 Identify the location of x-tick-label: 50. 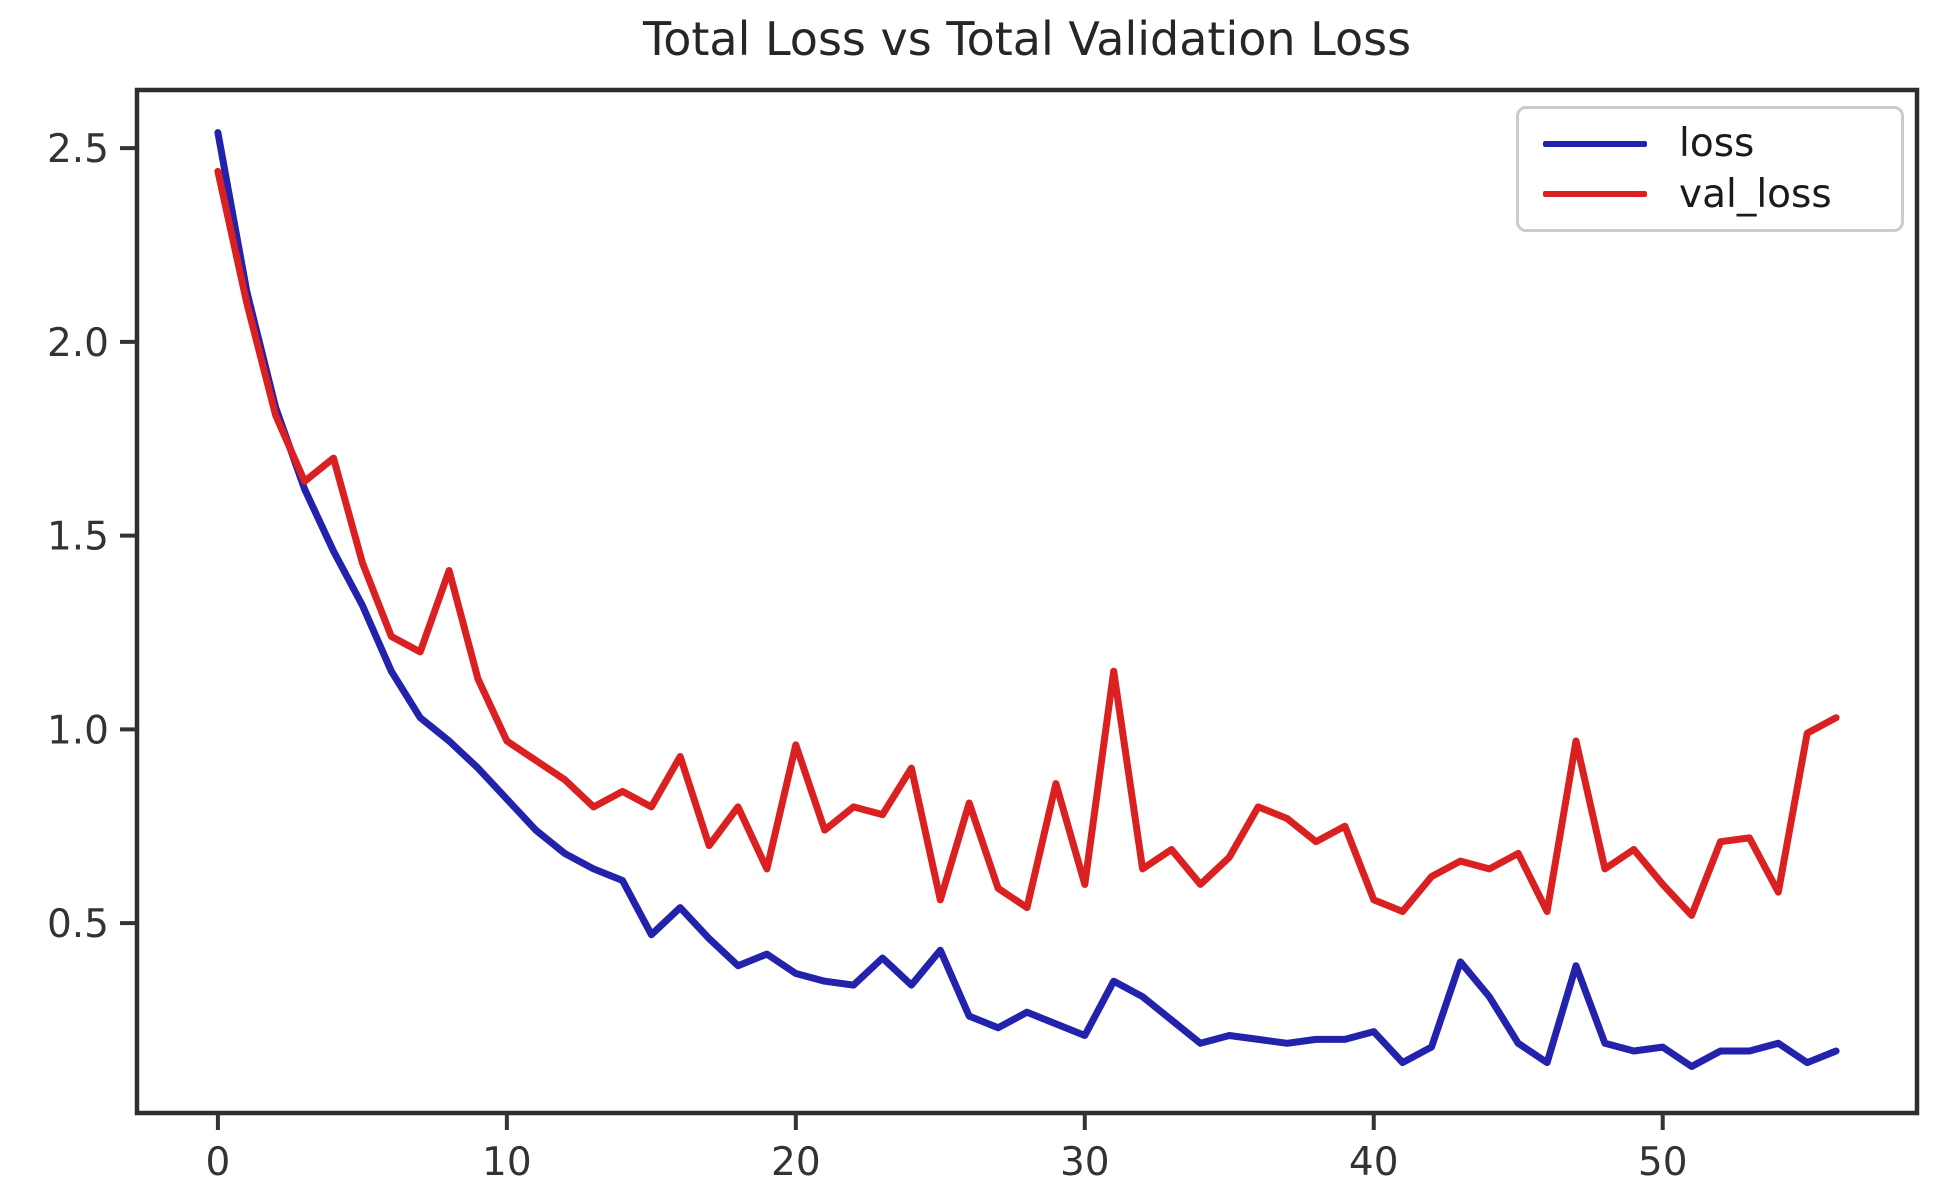
(1663, 1162).